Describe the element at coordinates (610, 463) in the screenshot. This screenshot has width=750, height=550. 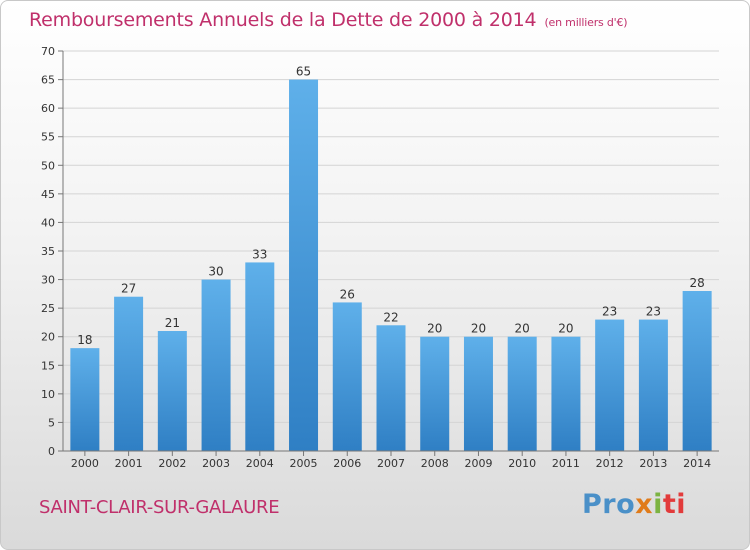
I see `x-tick-label: 2012` at that location.